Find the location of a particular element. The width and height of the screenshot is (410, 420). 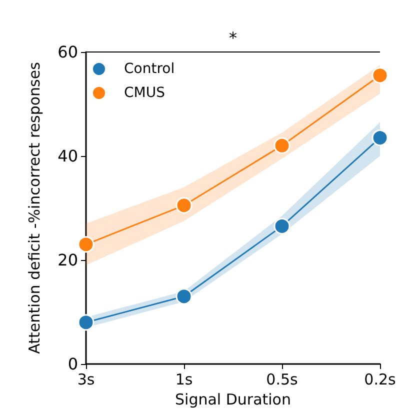

y-tick-label: 40 is located at coordinates (68, 156).